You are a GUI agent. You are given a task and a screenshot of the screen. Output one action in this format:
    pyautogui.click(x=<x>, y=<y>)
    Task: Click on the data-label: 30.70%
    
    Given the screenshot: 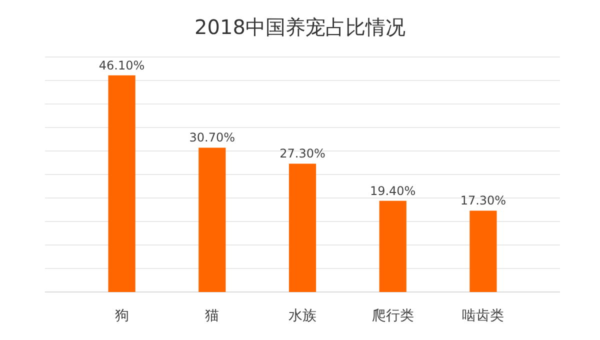 What is the action you would take?
    pyautogui.click(x=212, y=137)
    